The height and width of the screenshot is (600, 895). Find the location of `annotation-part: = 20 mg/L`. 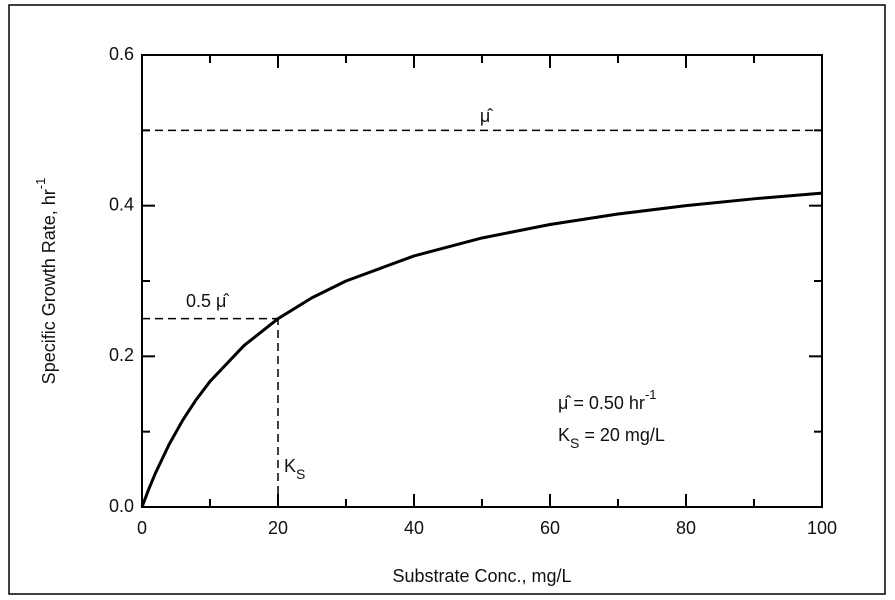

annotation-part: = 20 mg/L is located at coordinates (622, 435).